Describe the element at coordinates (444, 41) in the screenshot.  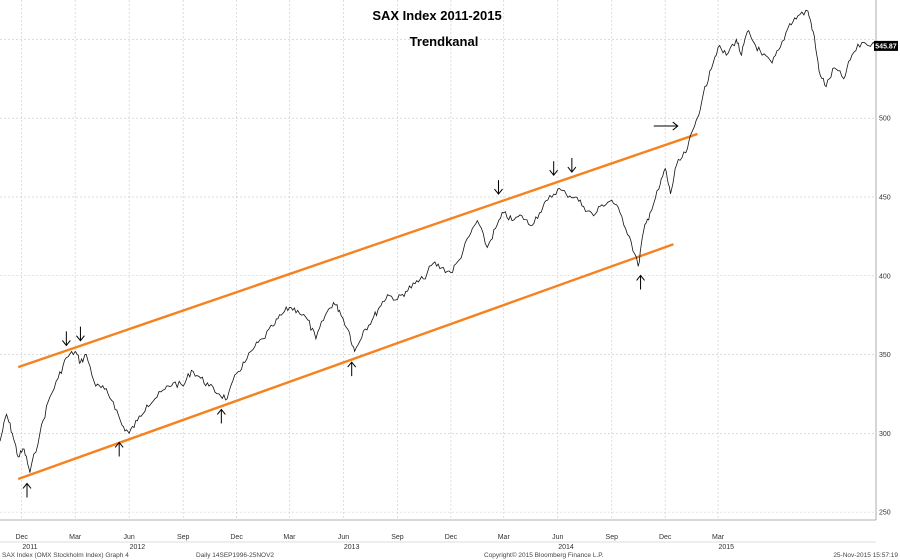
I see `chart-subtitle: Trendkanal` at that location.